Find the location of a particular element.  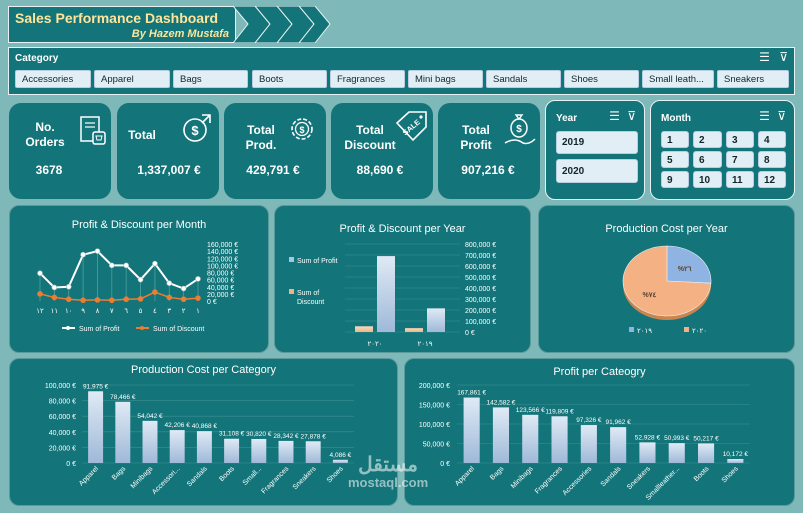

month-option-8: 8 is located at coordinates (772, 159).